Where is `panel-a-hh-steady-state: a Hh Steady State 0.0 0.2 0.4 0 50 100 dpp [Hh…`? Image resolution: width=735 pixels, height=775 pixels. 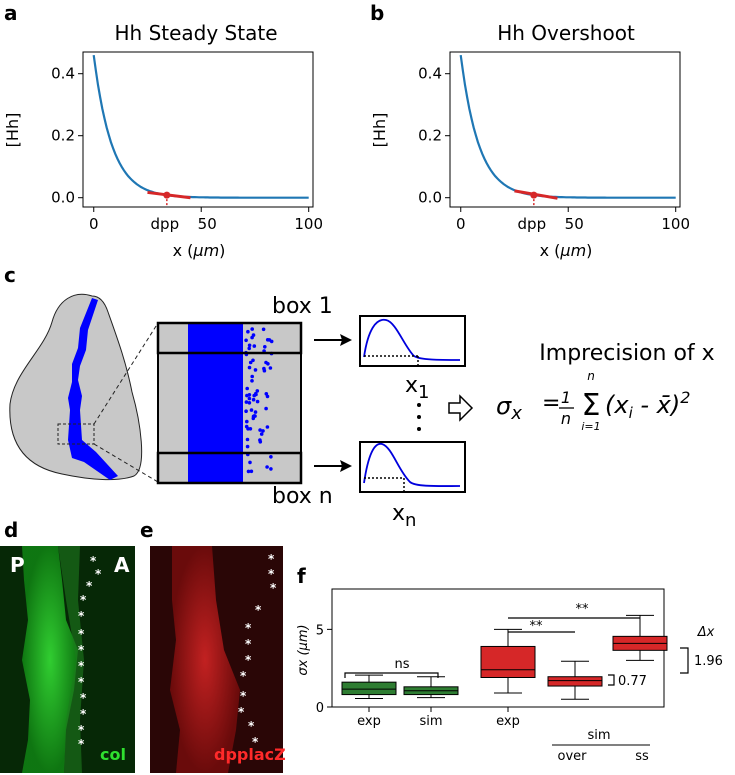 panel-a-hh-steady-state: a Hh Steady State 0.0 0.2 0.4 0 50 100 dpp [Hh… is located at coordinates (163, 130).